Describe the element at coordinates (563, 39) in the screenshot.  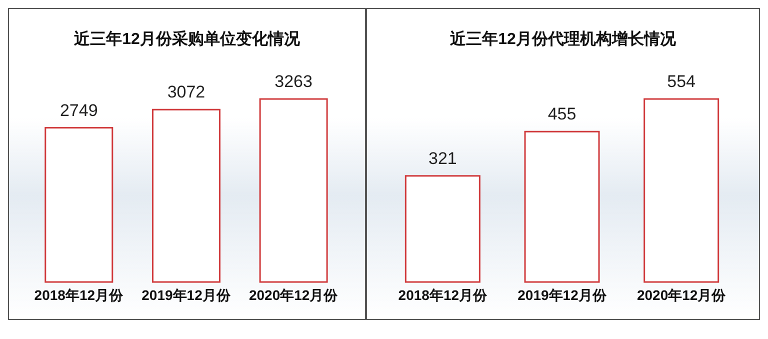
I see `chart-title: 近三年12月份代理机构增长情况` at that location.